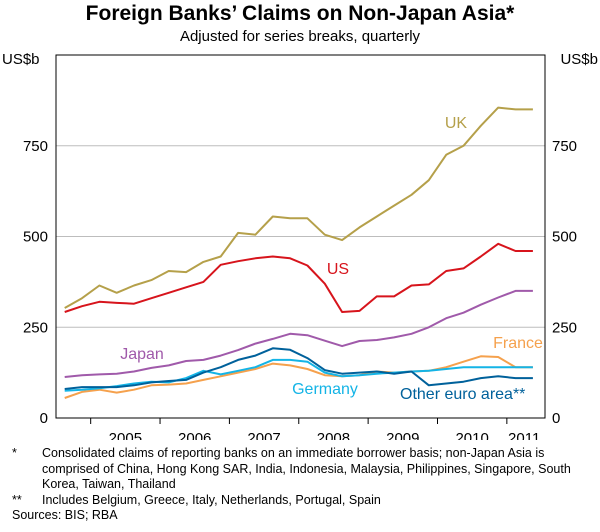  I want to click on x-tick-label-2010: 2010, so click(471, 435).